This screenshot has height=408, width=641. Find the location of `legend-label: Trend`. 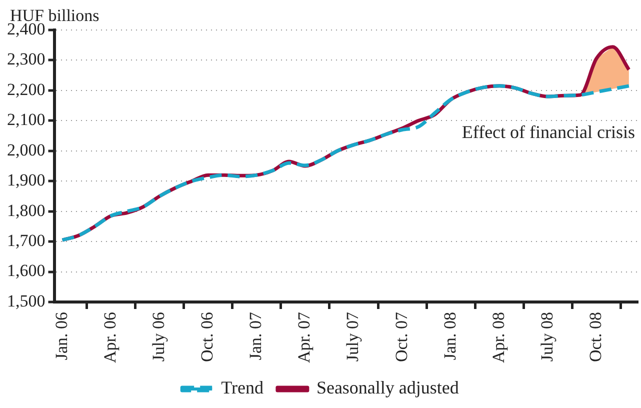

legend-label: Trend is located at coordinates (242, 388).